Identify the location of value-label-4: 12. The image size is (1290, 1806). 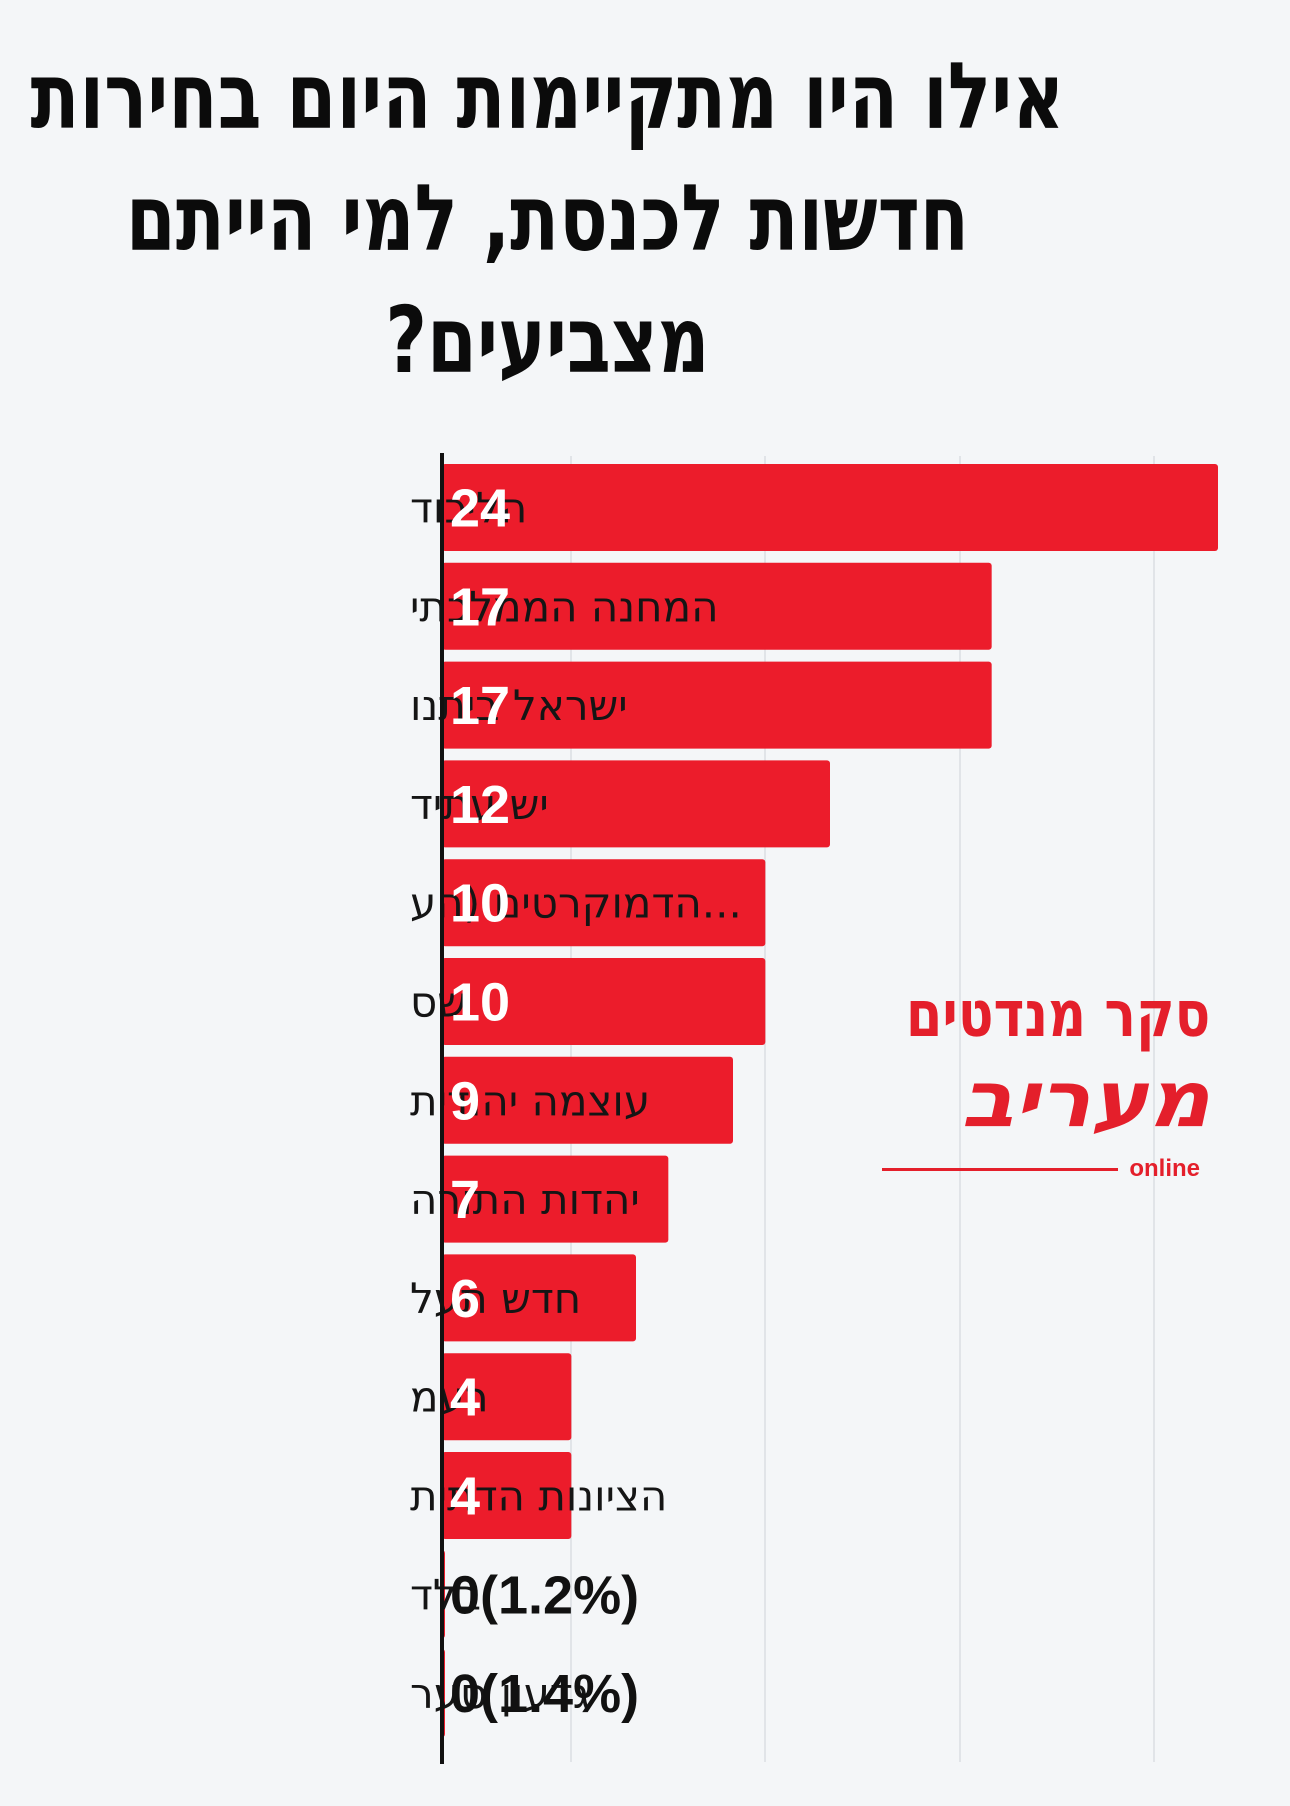
(480, 805).